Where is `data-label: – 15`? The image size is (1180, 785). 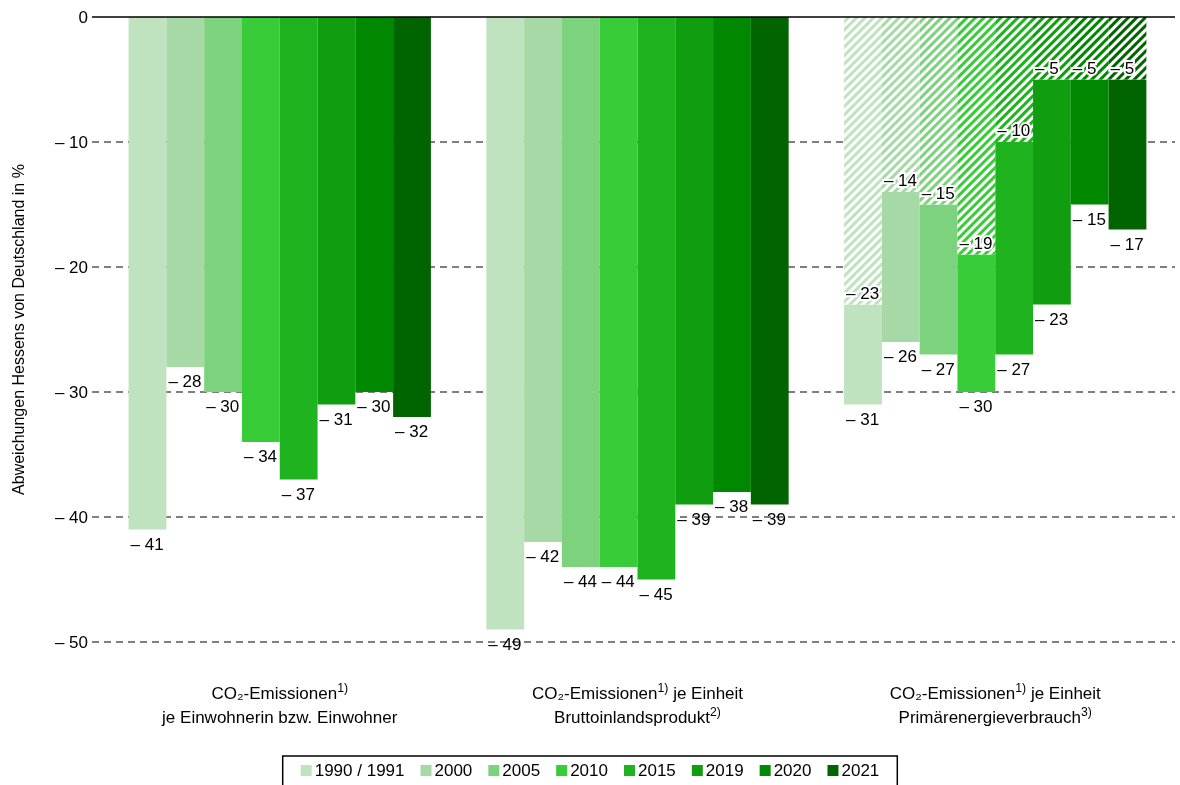 data-label: – 15 is located at coordinates (938, 193).